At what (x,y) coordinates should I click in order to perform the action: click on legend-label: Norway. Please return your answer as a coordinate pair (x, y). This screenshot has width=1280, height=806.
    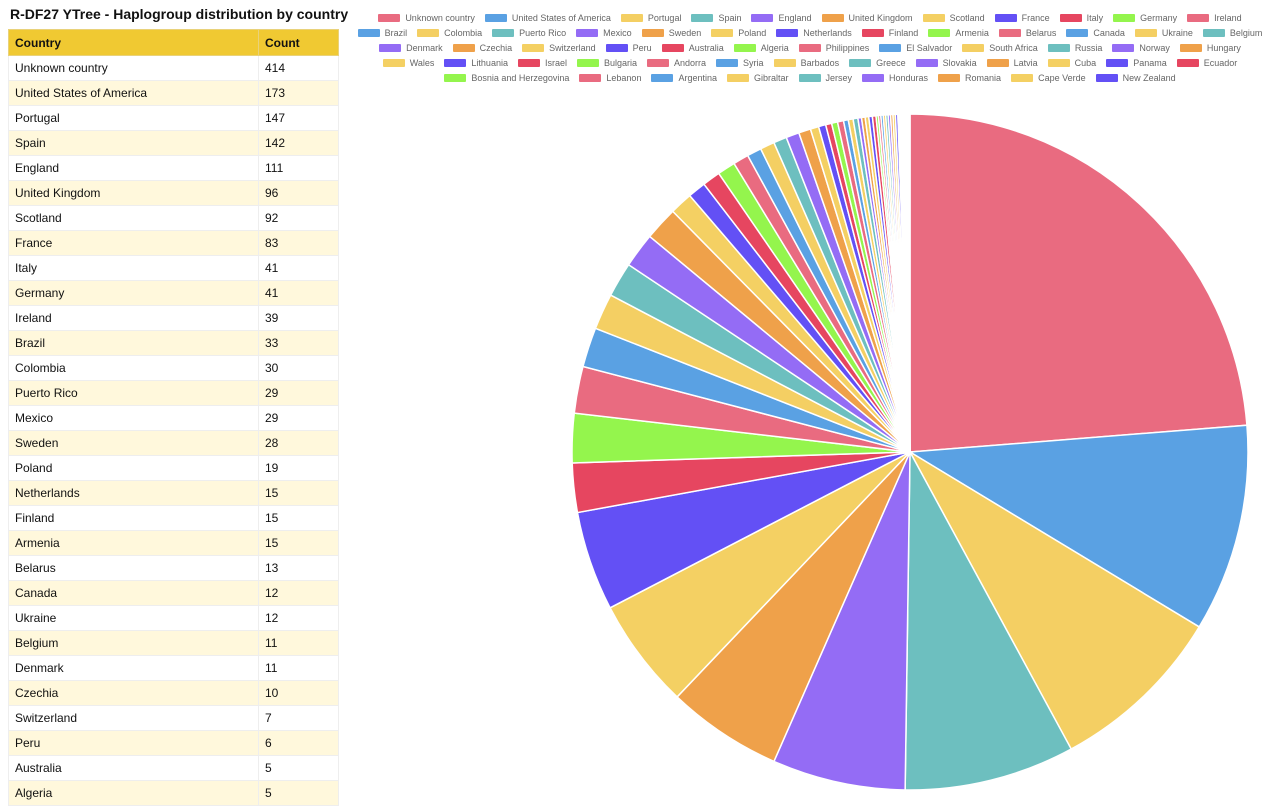
    Looking at the image, I should click on (1154, 47).